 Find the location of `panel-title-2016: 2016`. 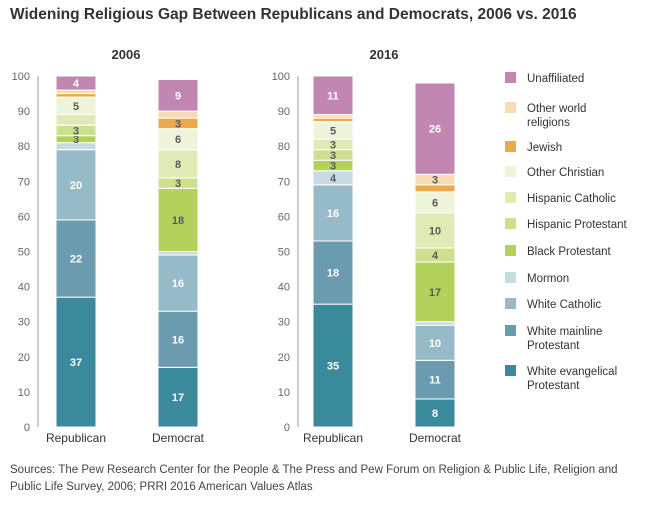

panel-title-2016: 2016 is located at coordinates (384, 54).